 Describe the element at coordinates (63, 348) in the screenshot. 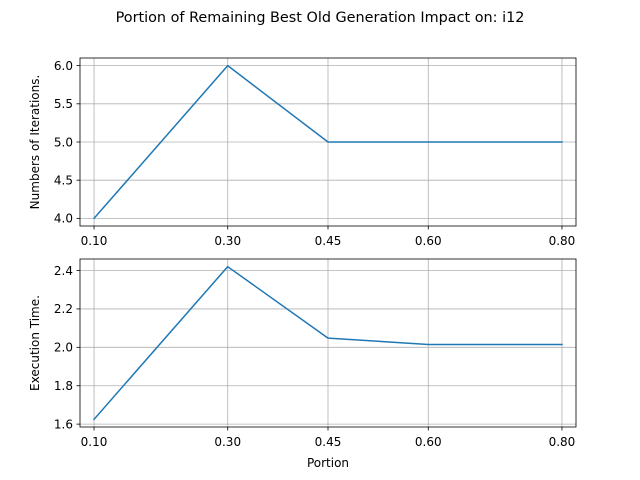

I see `y-tick-label: 2.0` at that location.